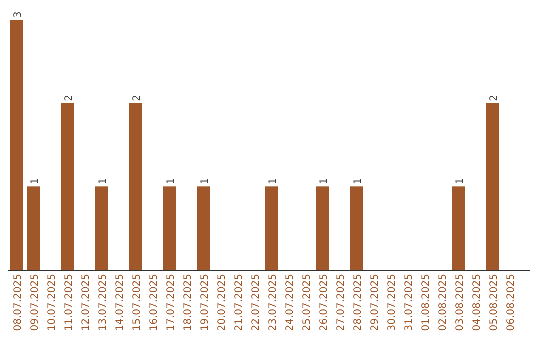  I want to click on data-label: 3, so click(18, 15).